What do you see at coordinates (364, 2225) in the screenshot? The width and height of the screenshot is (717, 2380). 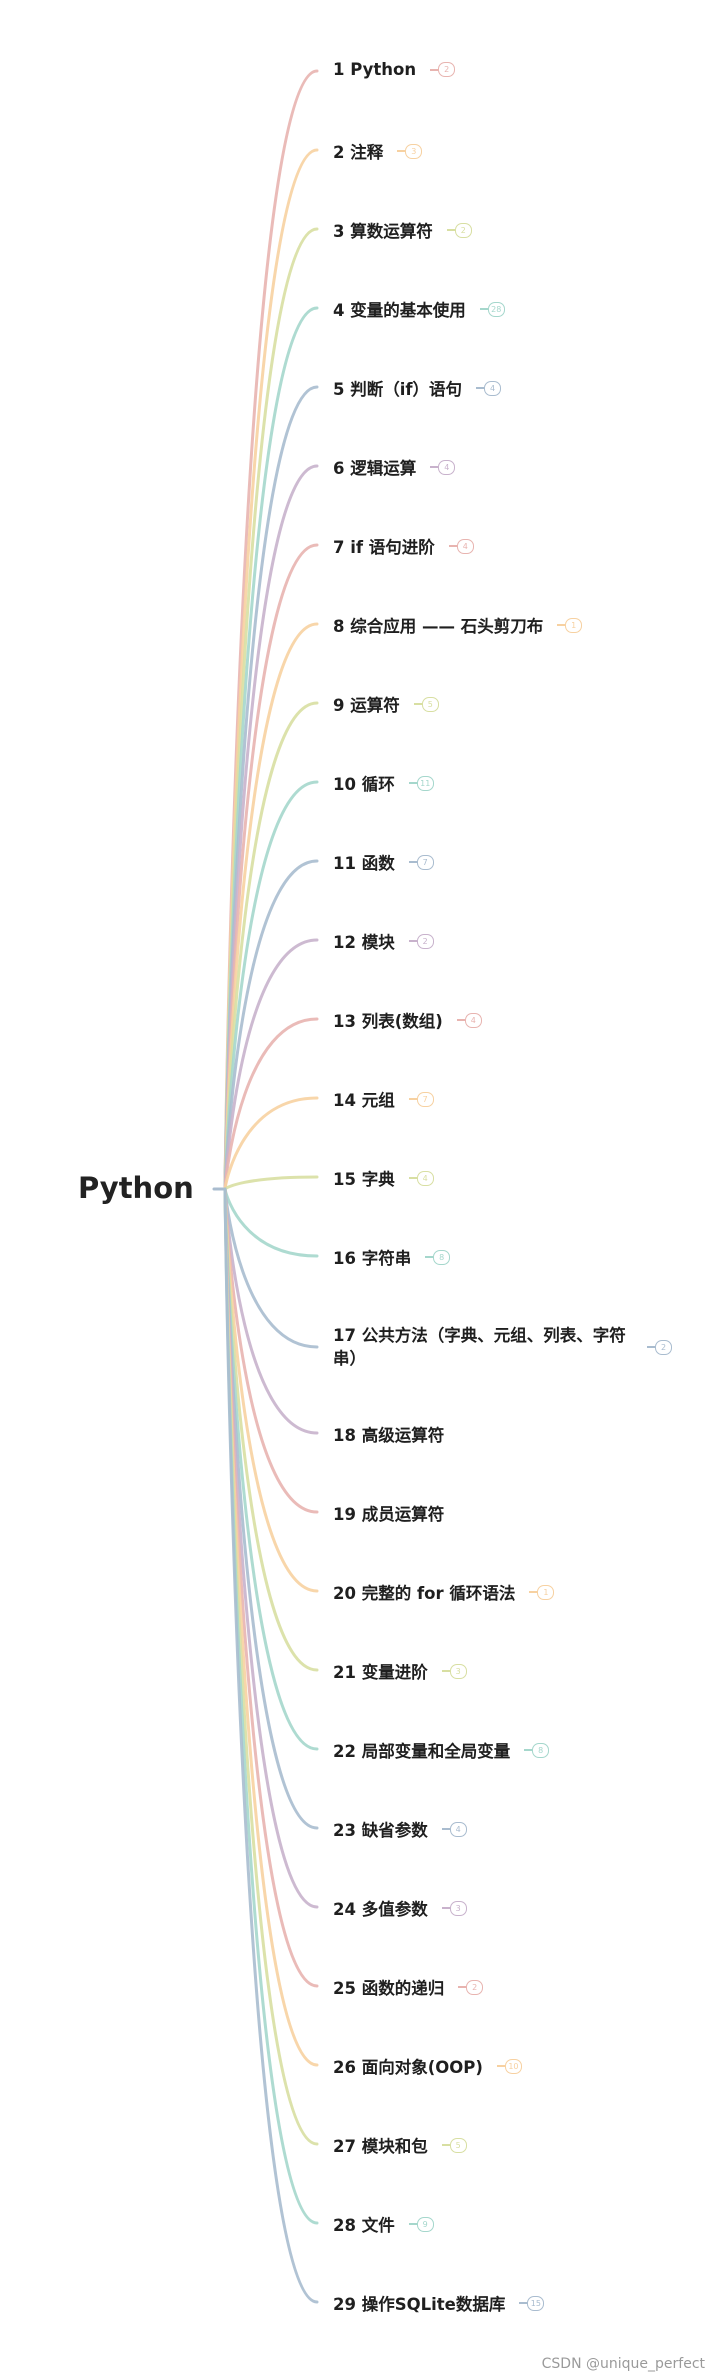 I see `branch-label: 28 文件` at bounding box center [364, 2225].